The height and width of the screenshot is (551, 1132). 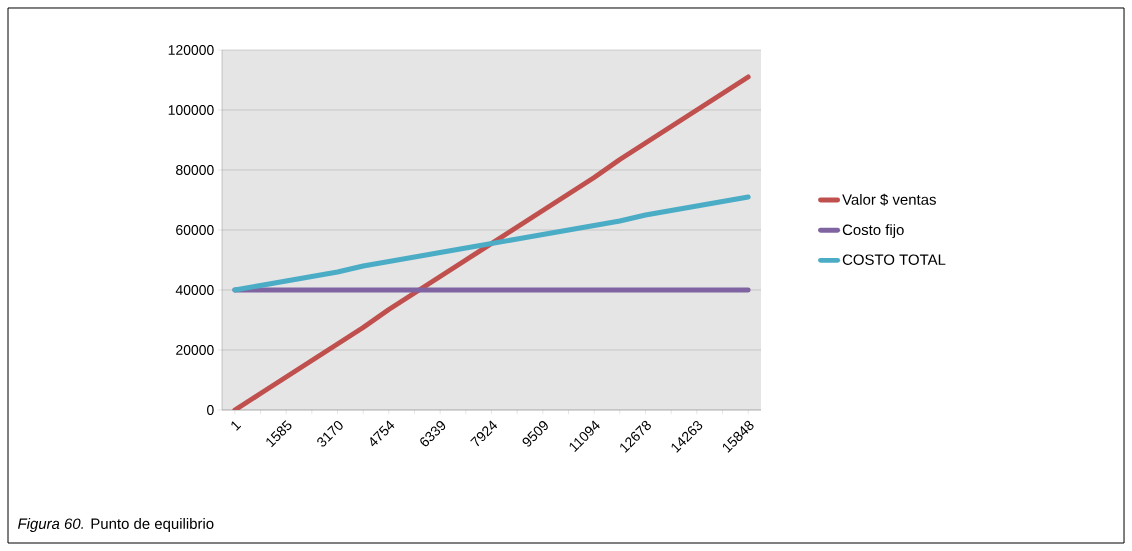 What do you see at coordinates (873, 231) in the screenshot?
I see `legend-label: Costo fijo` at bounding box center [873, 231].